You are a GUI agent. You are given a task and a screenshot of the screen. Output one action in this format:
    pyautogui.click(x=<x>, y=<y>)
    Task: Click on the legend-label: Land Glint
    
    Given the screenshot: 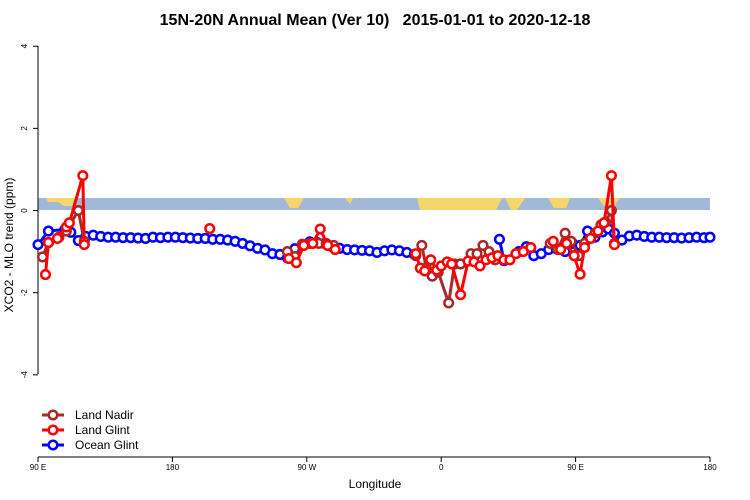 What is the action you would take?
    pyautogui.click(x=102, y=430)
    